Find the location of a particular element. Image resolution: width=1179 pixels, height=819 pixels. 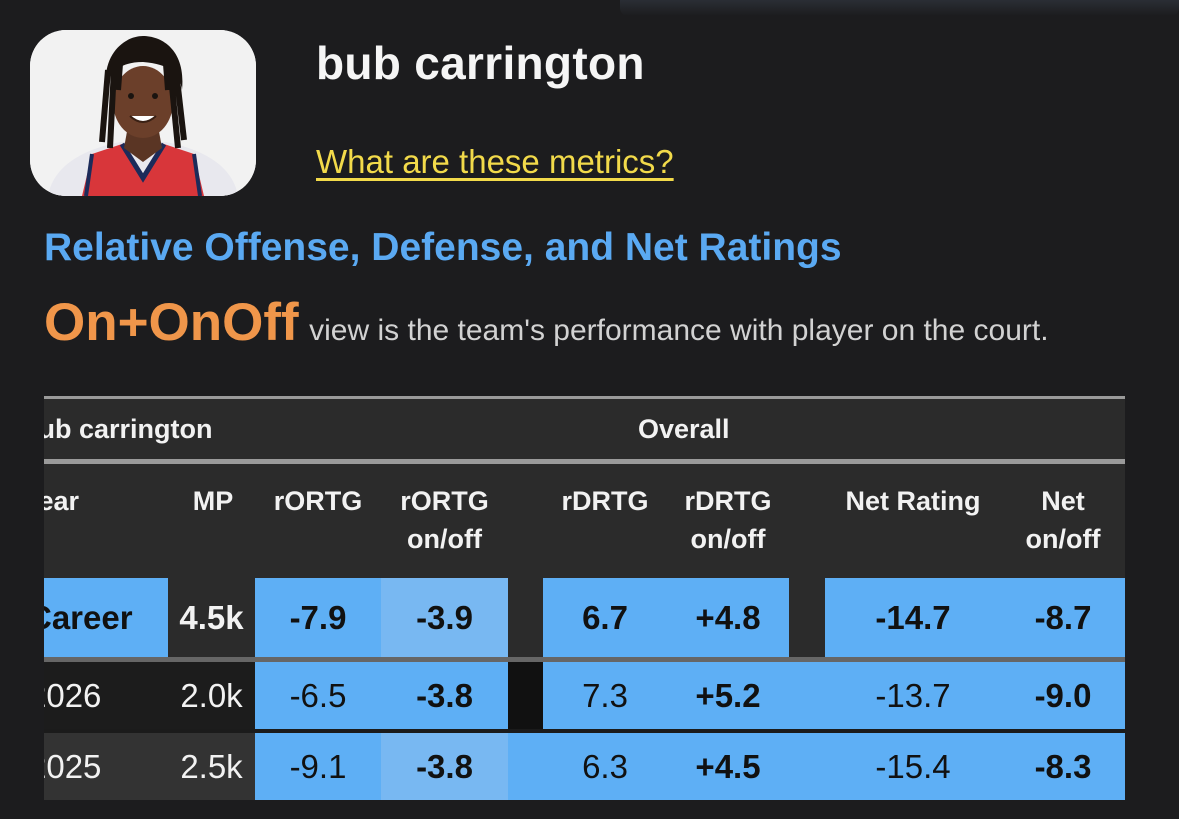

table-top-divider is located at coordinates (584, 397).